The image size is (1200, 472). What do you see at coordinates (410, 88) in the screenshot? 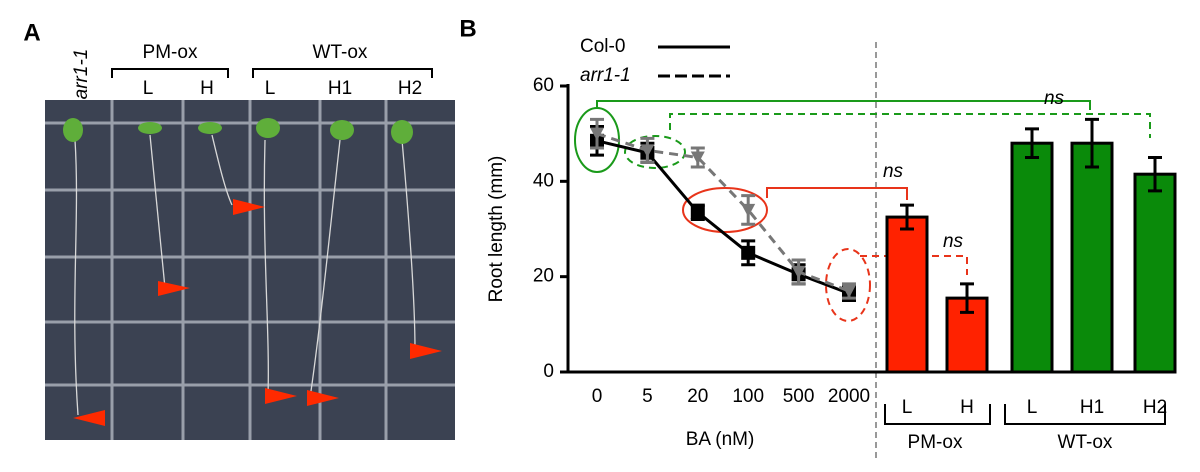
I see `line-label: H2` at bounding box center [410, 88].